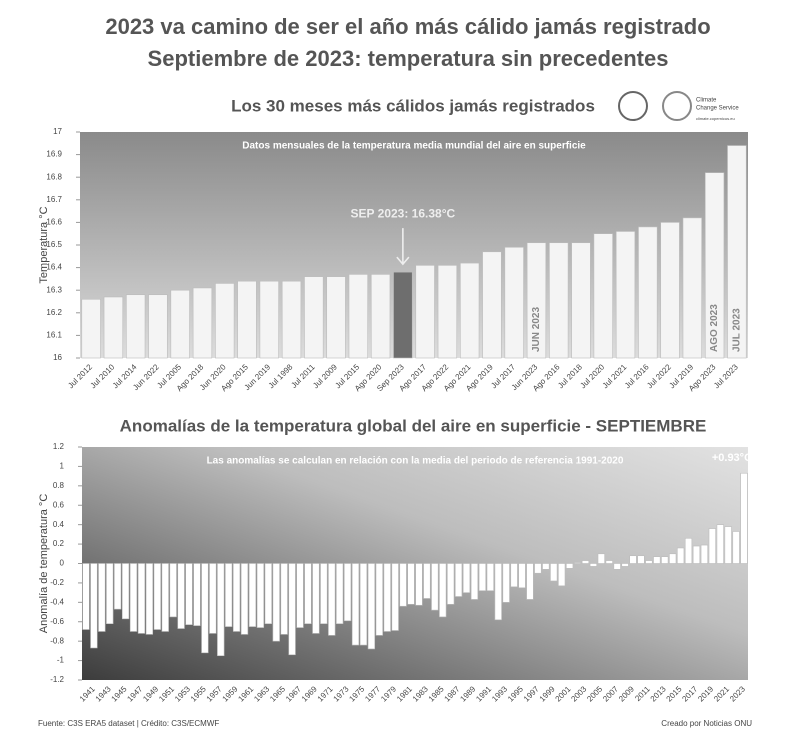 This screenshot has width=798, height=750. Describe the element at coordinates (54, 267) in the screenshot. I see `y-tick-label: 16.4` at that location.